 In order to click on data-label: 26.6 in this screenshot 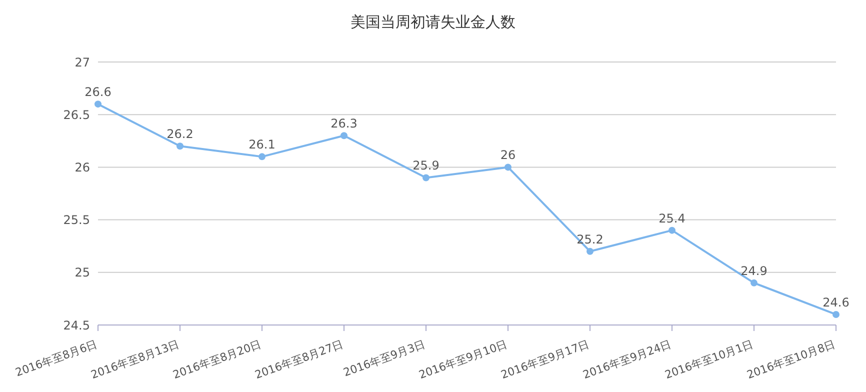, I will do `click(98, 92)`.